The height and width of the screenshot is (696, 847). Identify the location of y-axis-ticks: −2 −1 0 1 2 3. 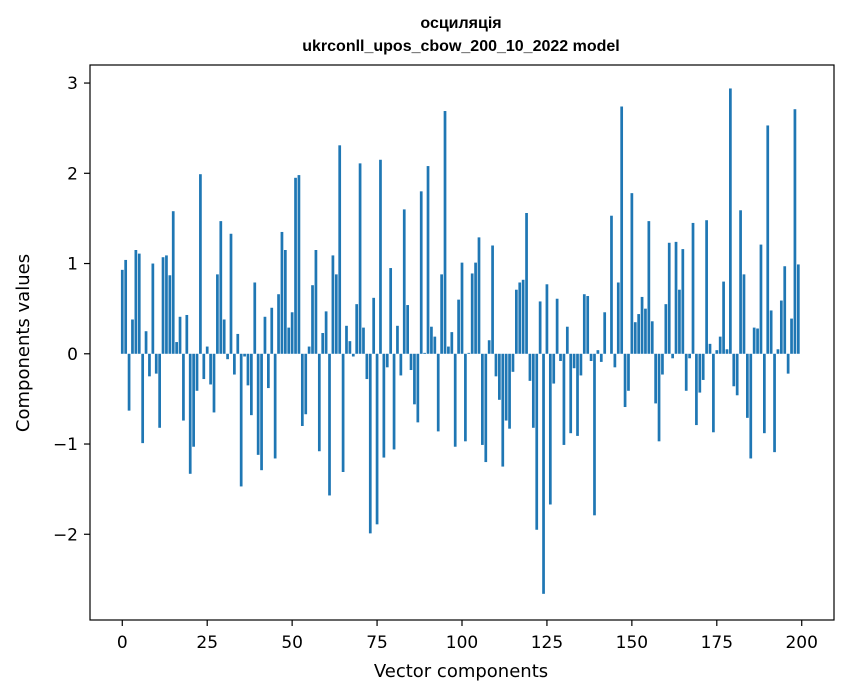
(71, 309).